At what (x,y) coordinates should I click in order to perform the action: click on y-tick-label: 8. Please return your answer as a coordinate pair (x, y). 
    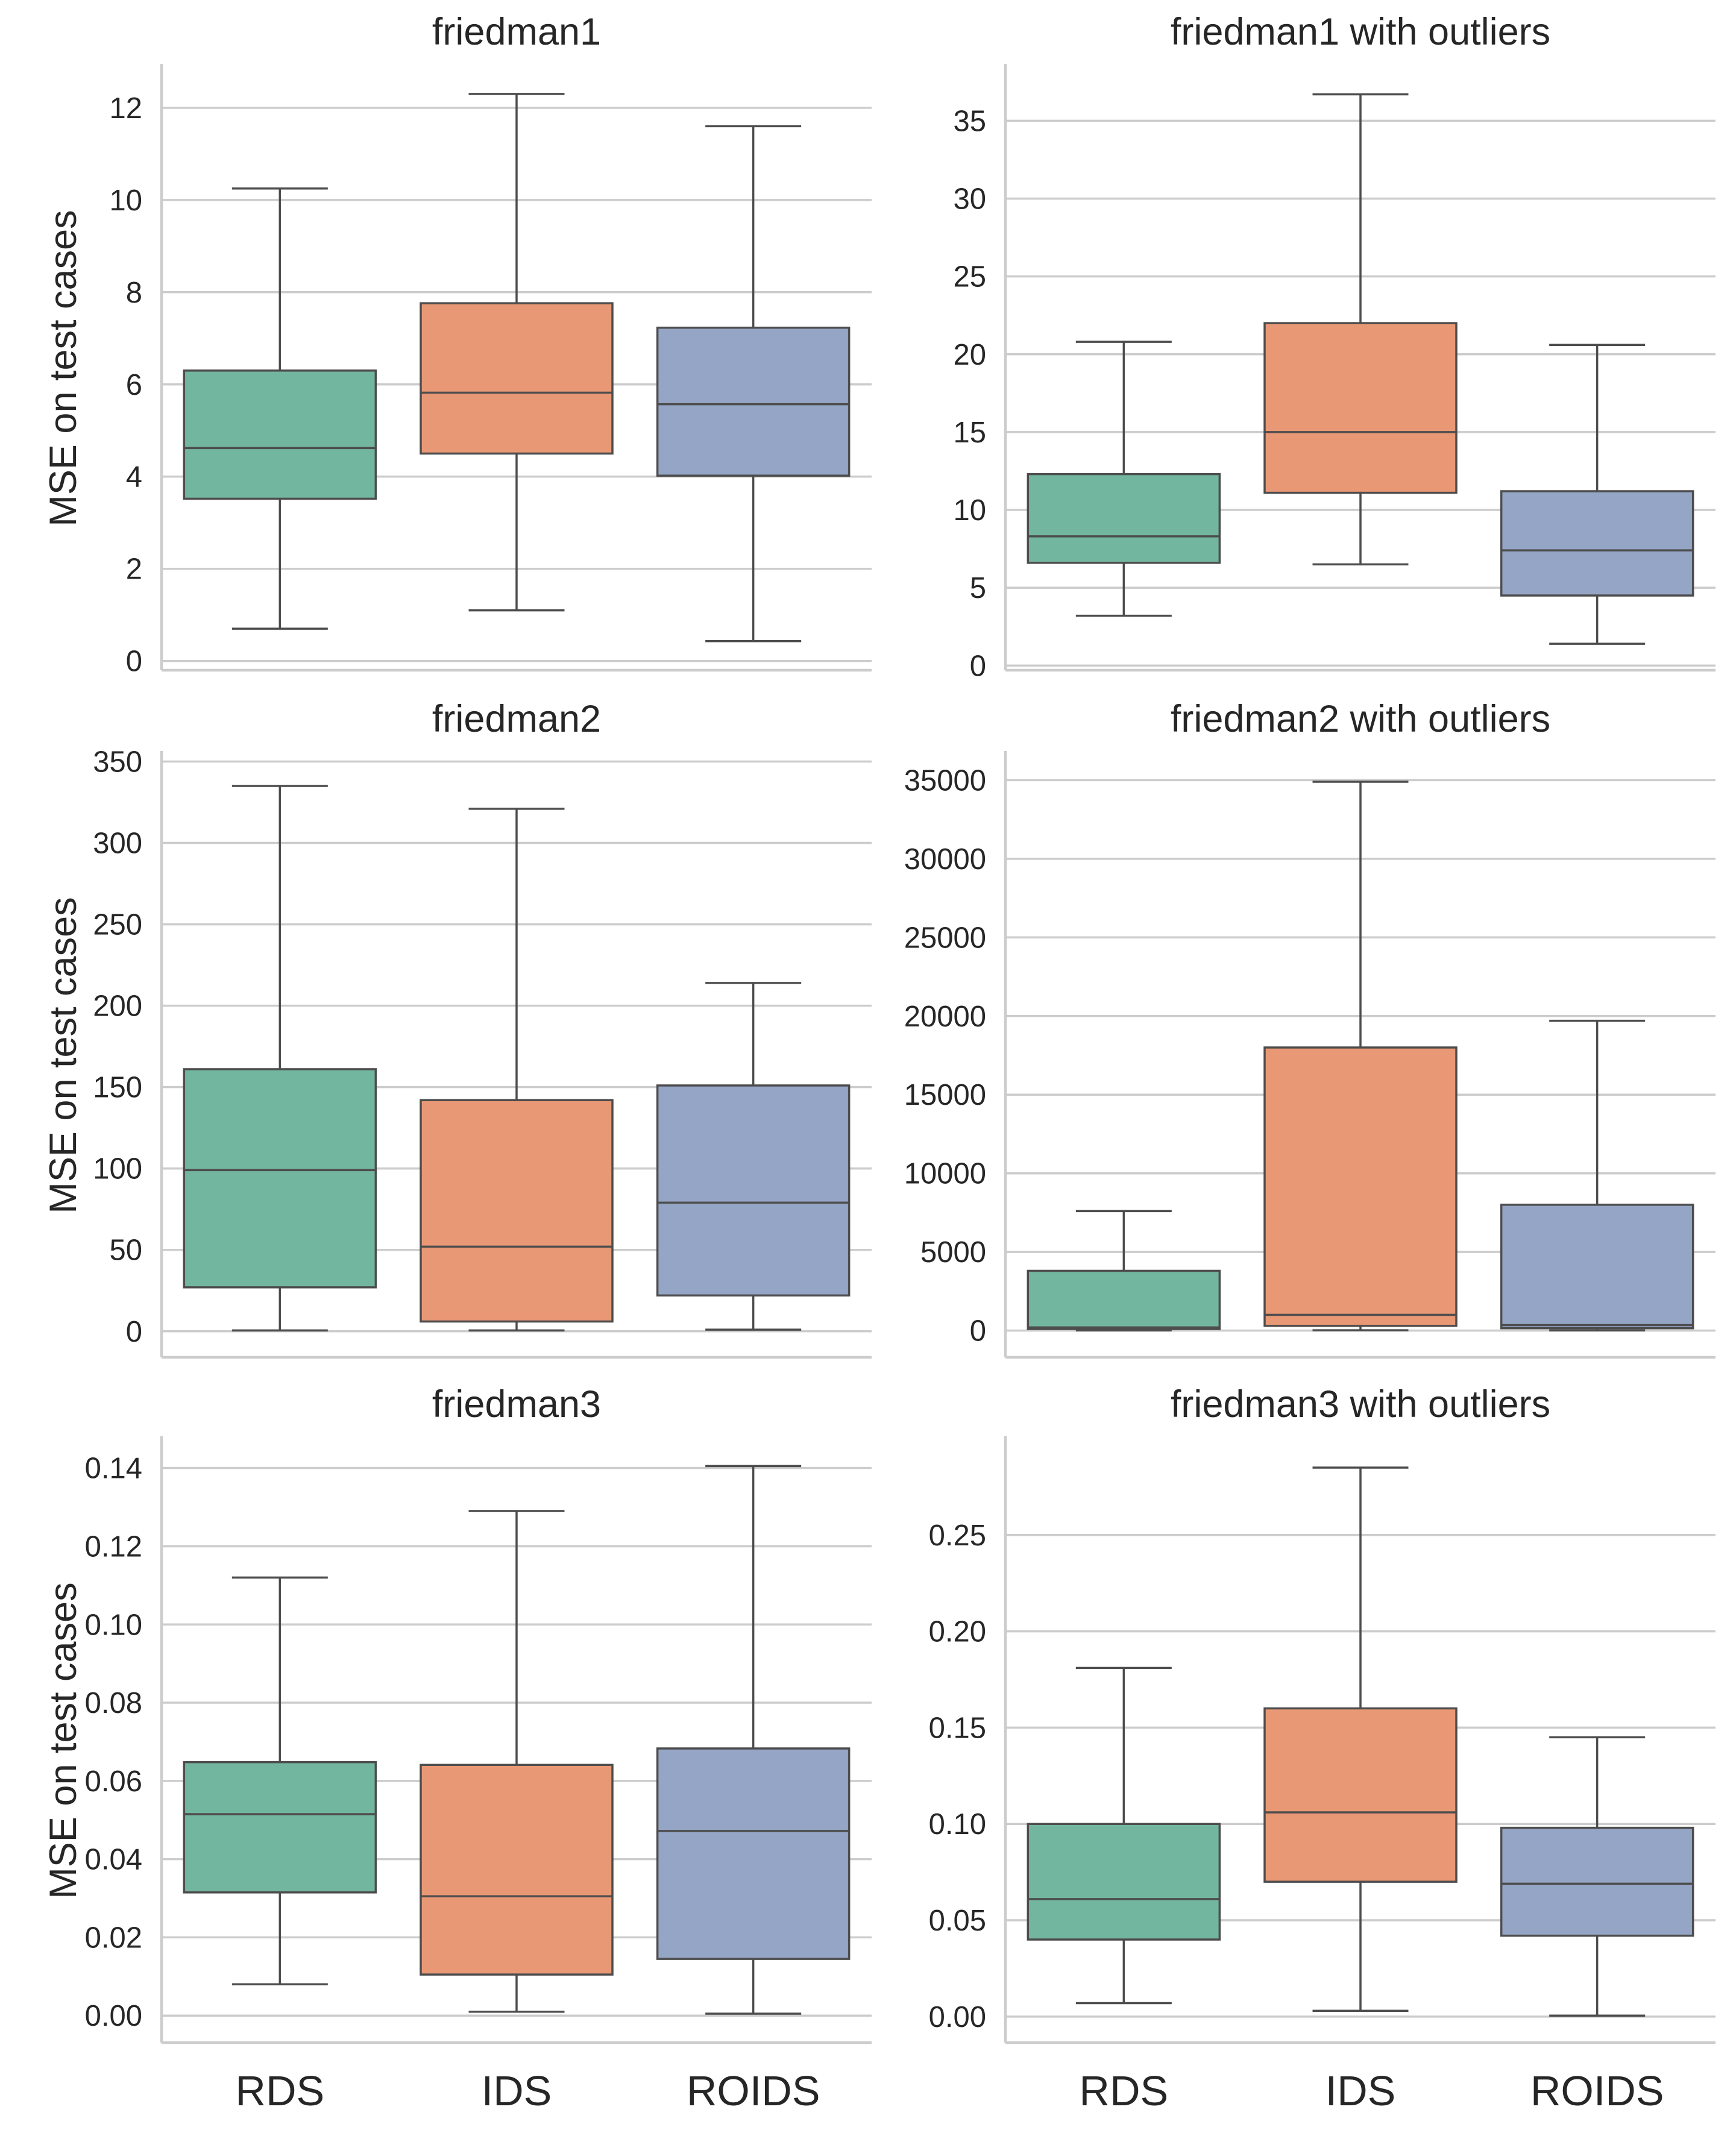
    Looking at the image, I should click on (134, 293).